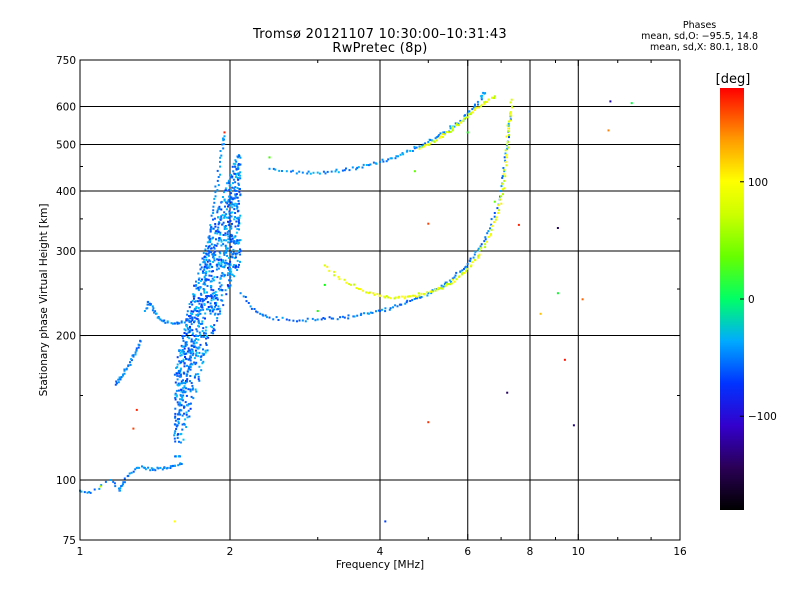 This screenshot has height=600, width=800. Describe the element at coordinates (530, 552) in the screenshot. I see `x-tick-label: 8` at that location.